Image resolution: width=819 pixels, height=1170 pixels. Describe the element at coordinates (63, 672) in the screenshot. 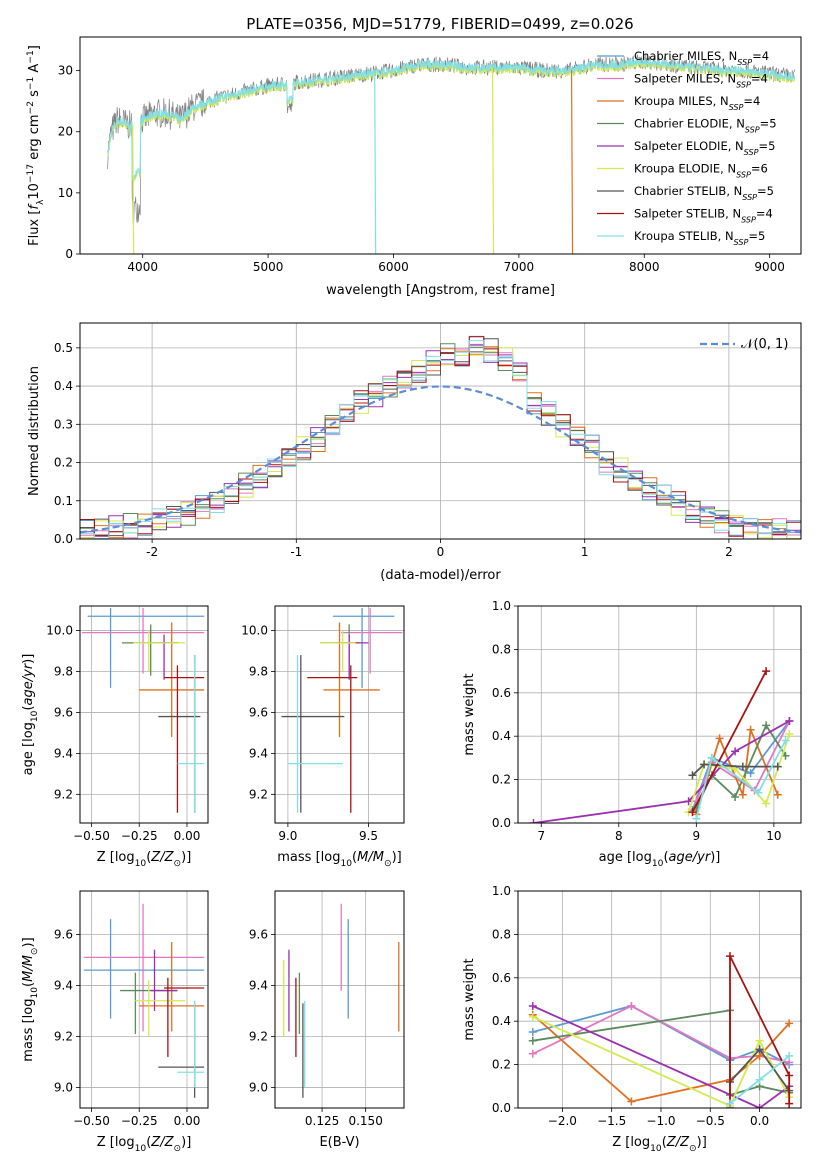

I see `y-tick-label: 9.8` at that location.